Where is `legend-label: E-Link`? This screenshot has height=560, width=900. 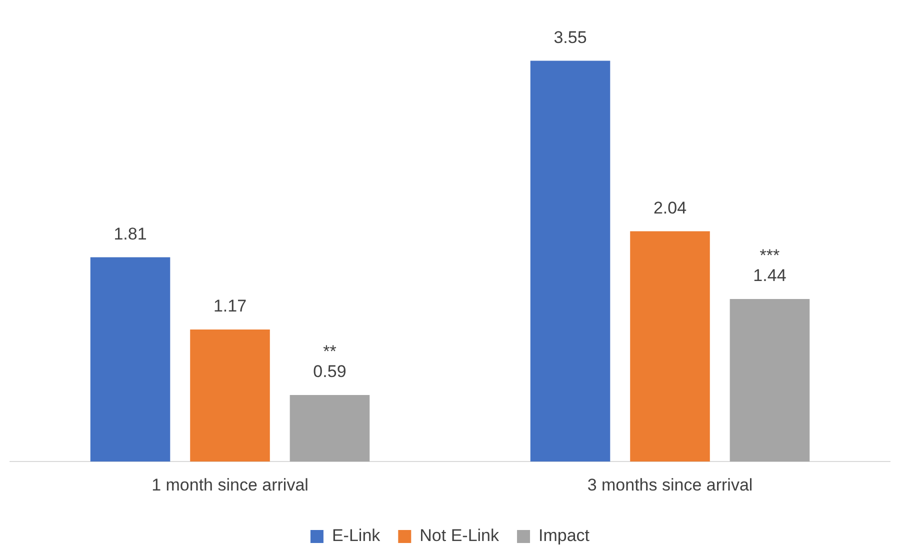
legend-label: E-Link is located at coordinates (356, 536).